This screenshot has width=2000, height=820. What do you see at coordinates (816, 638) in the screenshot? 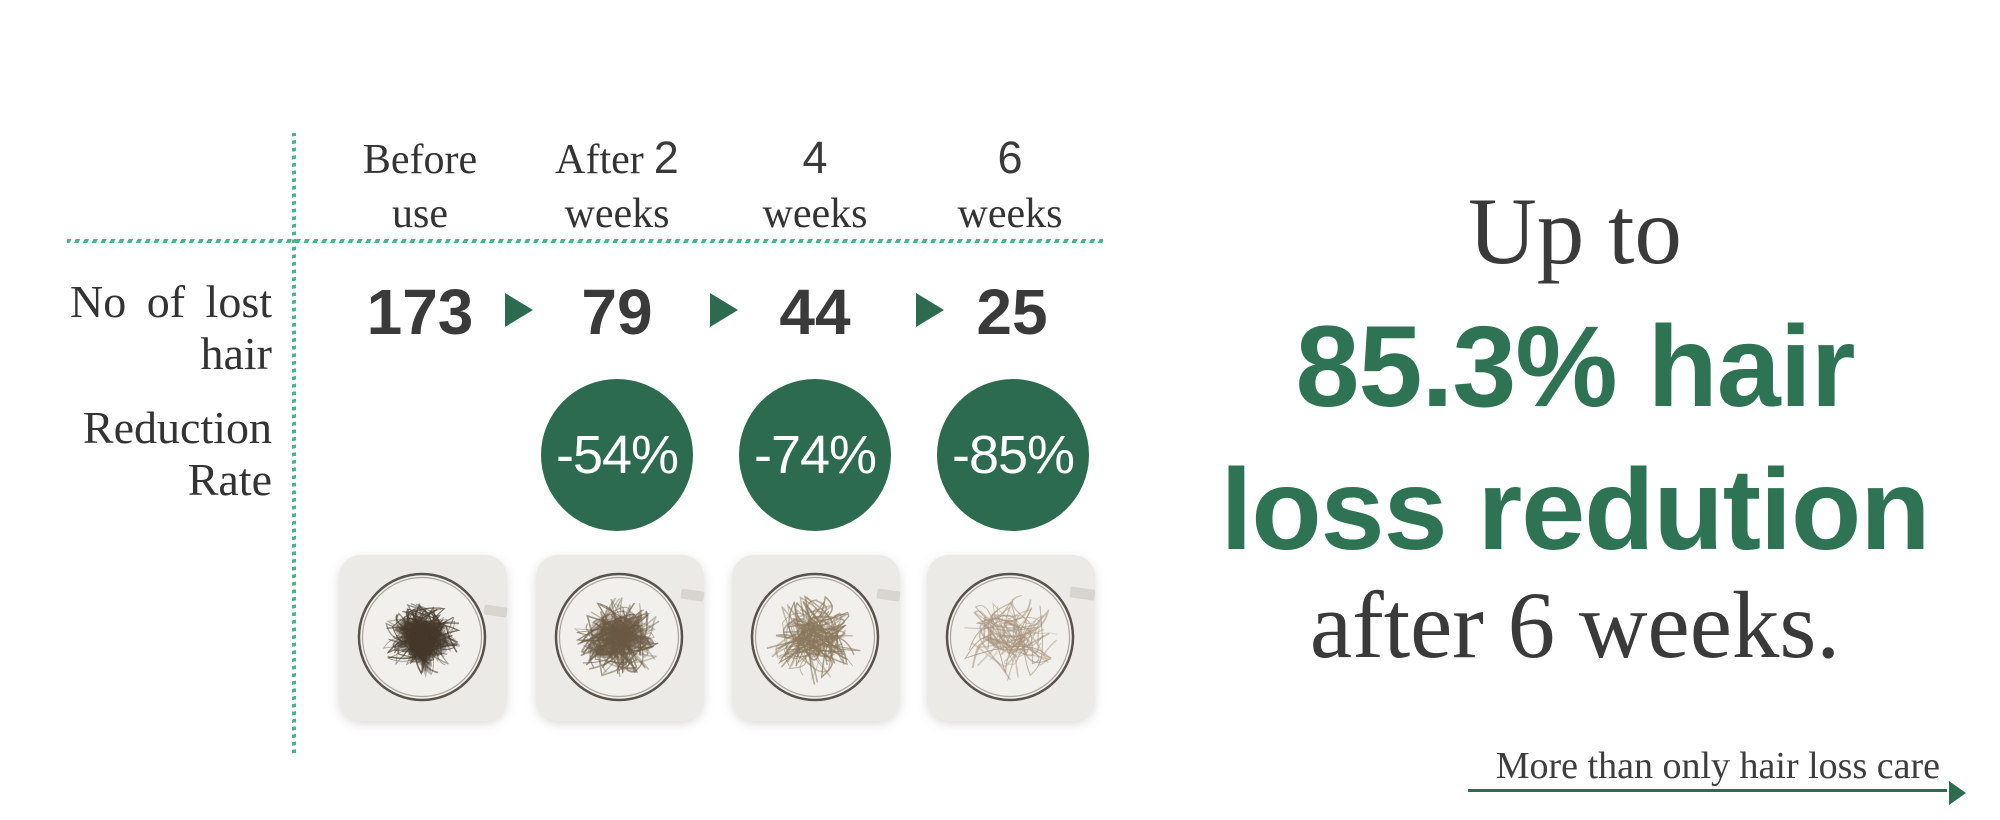
I see `petri-dish-photo-4-weeks` at bounding box center [816, 638].